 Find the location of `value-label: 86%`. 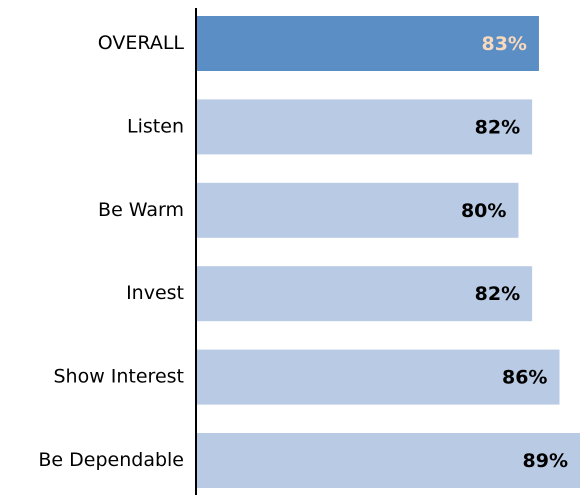

value-label: 86% is located at coordinates (524, 378).